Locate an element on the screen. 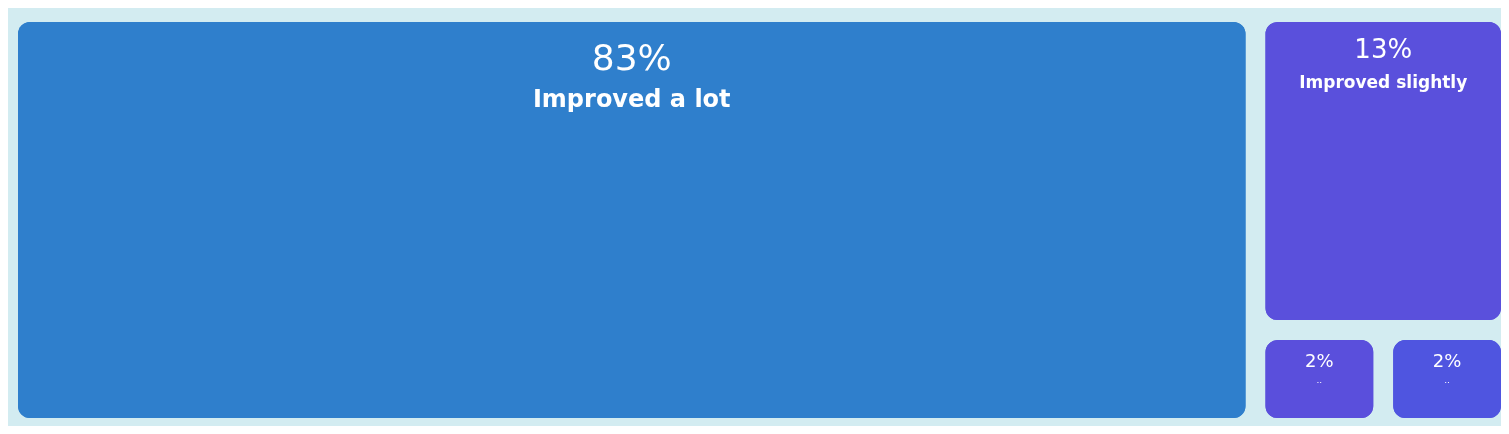 The height and width of the screenshot is (434, 1509). data-label: 83% is located at coordinates (631, 57).